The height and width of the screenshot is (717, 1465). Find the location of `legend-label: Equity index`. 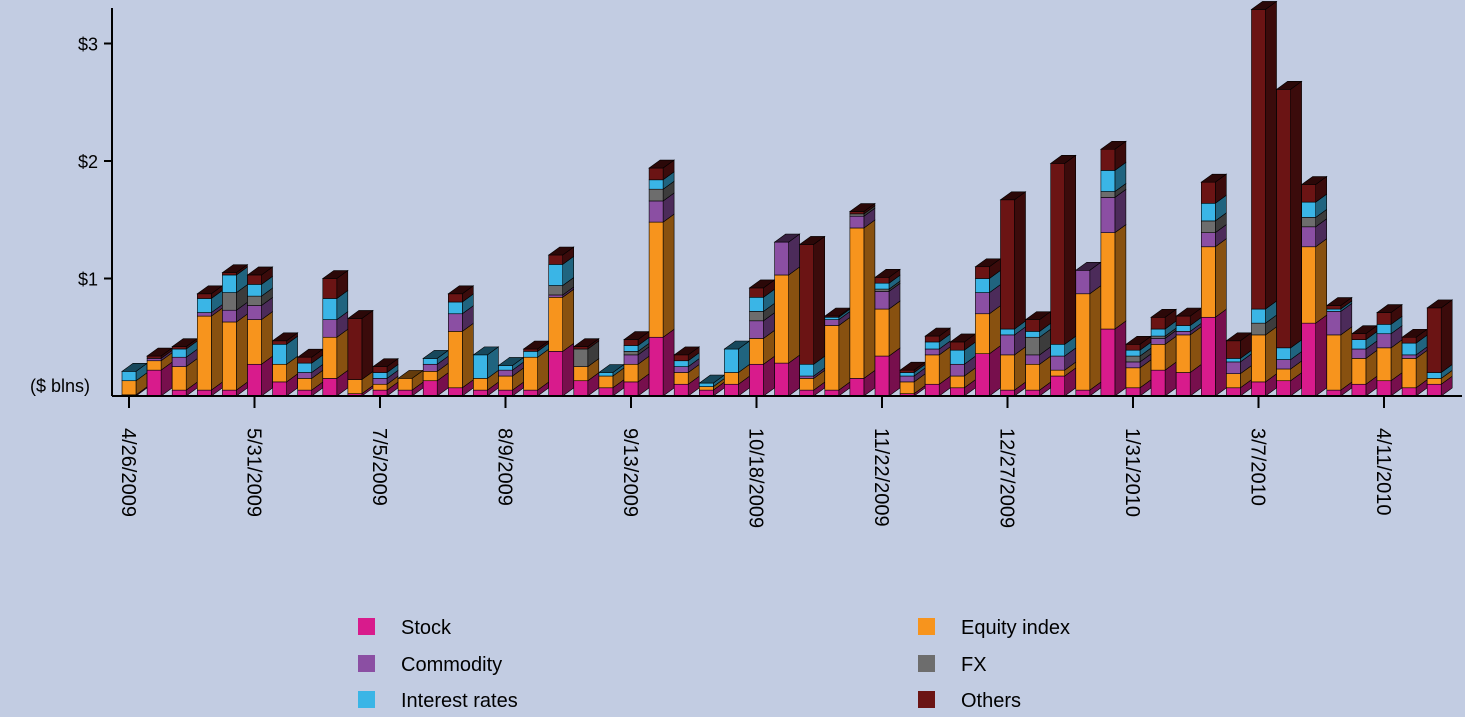

legend-label: Equity index is located at coordinates (1015, 628).